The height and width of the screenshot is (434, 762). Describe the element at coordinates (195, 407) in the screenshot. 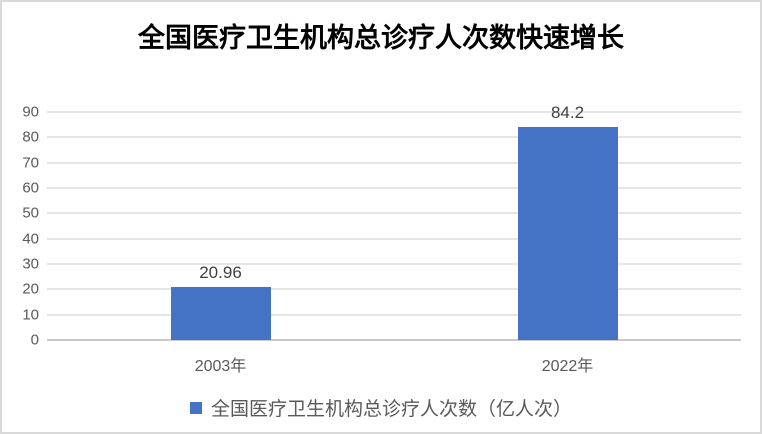

I see `legend-square-marker-icon` at that location.